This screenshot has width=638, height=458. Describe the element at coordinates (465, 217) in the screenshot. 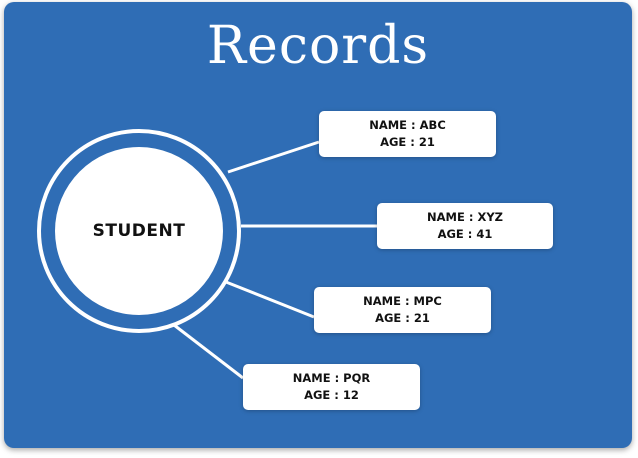

I see `record-name: NAME : XYZ` at that location.